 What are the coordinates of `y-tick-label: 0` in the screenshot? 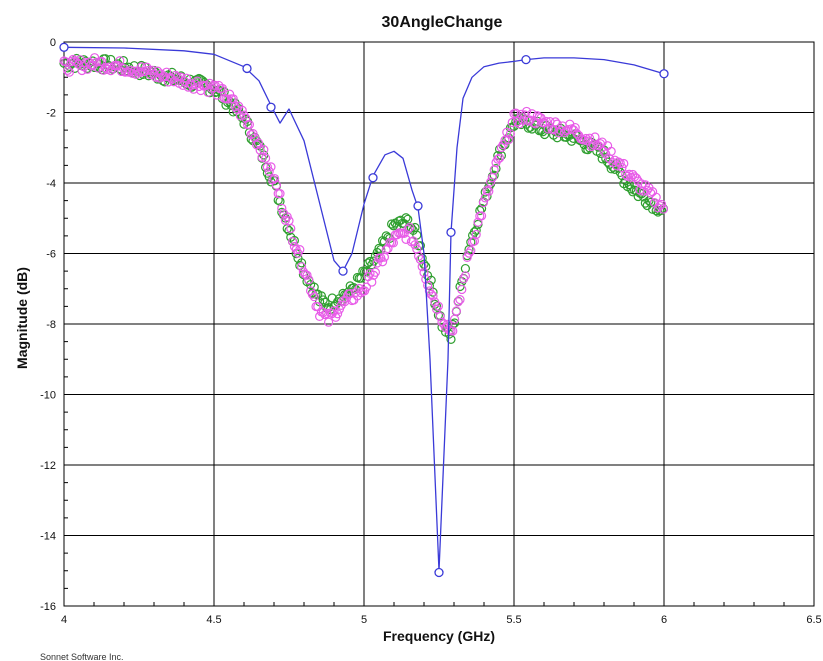 It's located at (53, 43).